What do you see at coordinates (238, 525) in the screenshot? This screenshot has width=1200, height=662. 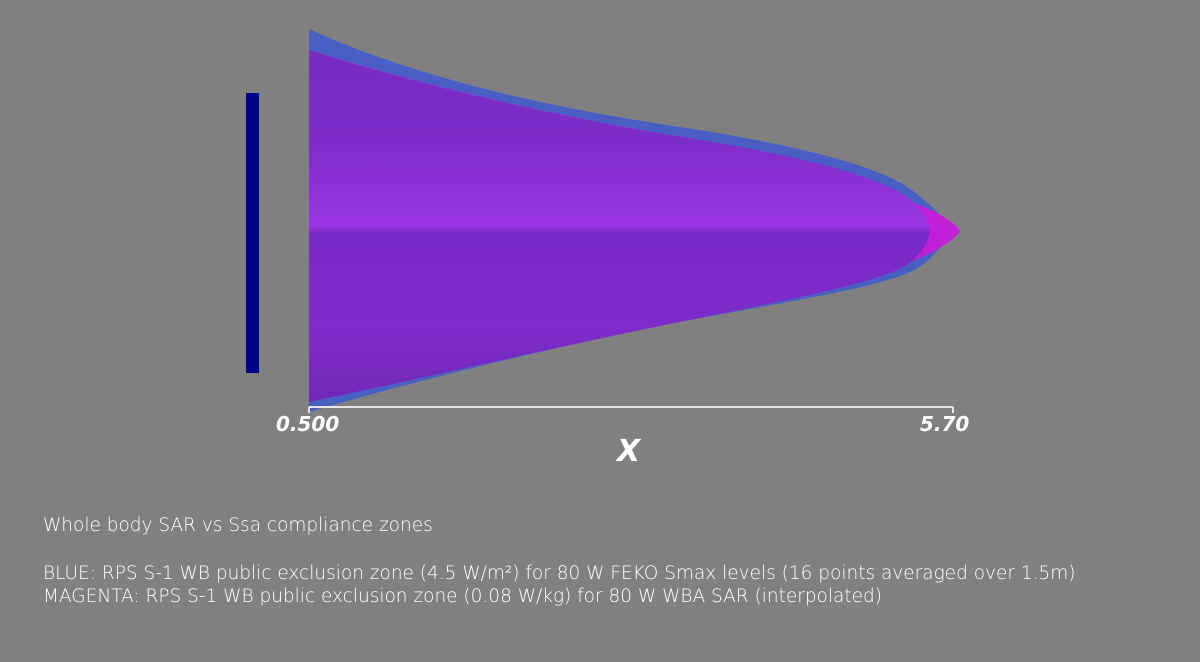 I see `caption-title: Whole body SAR vs Ssa compliance zones` at bounding box center [238, 525].